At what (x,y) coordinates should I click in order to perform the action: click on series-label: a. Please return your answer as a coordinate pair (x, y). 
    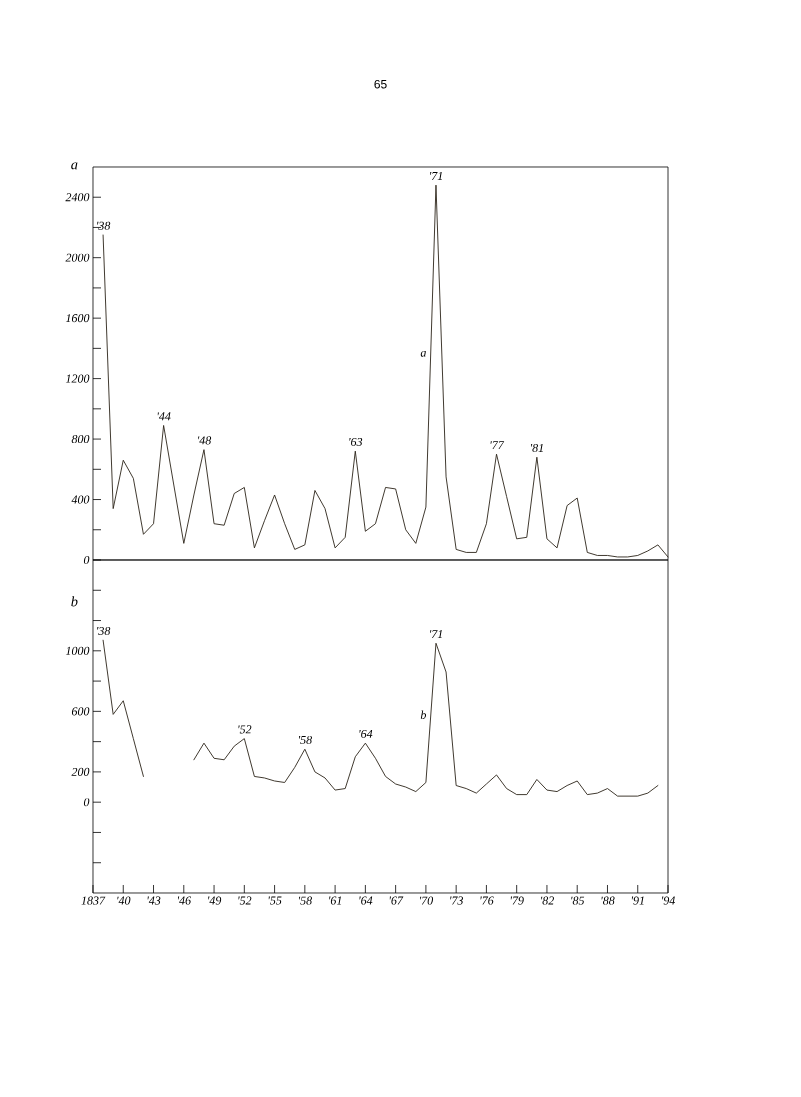
    Looking at the image, I should click on (423, 353).